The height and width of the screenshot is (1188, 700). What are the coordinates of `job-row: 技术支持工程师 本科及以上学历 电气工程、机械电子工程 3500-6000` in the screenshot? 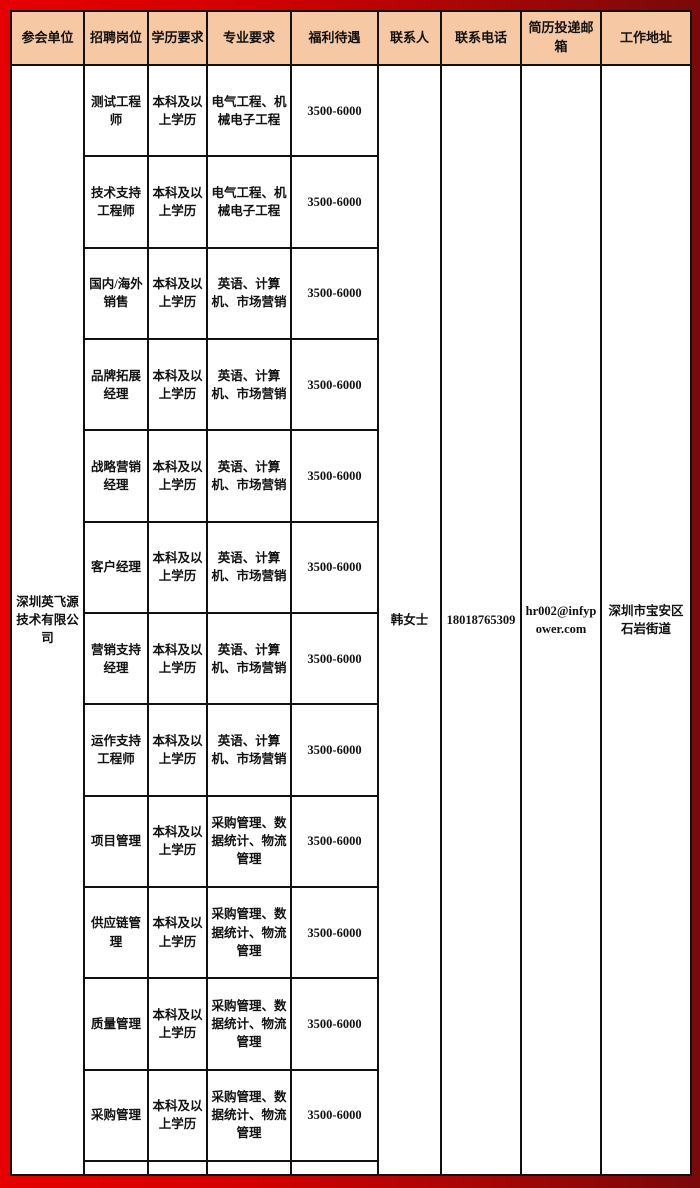 It's located at (351, 202).